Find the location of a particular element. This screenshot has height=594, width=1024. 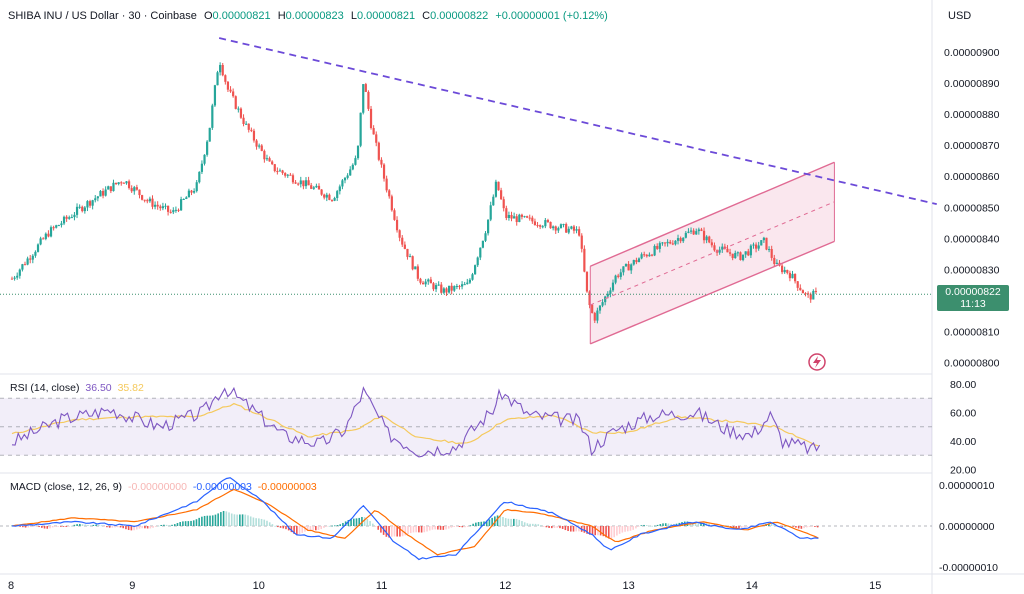

date-tick-label: 12 is located at coordinates (505, 586).